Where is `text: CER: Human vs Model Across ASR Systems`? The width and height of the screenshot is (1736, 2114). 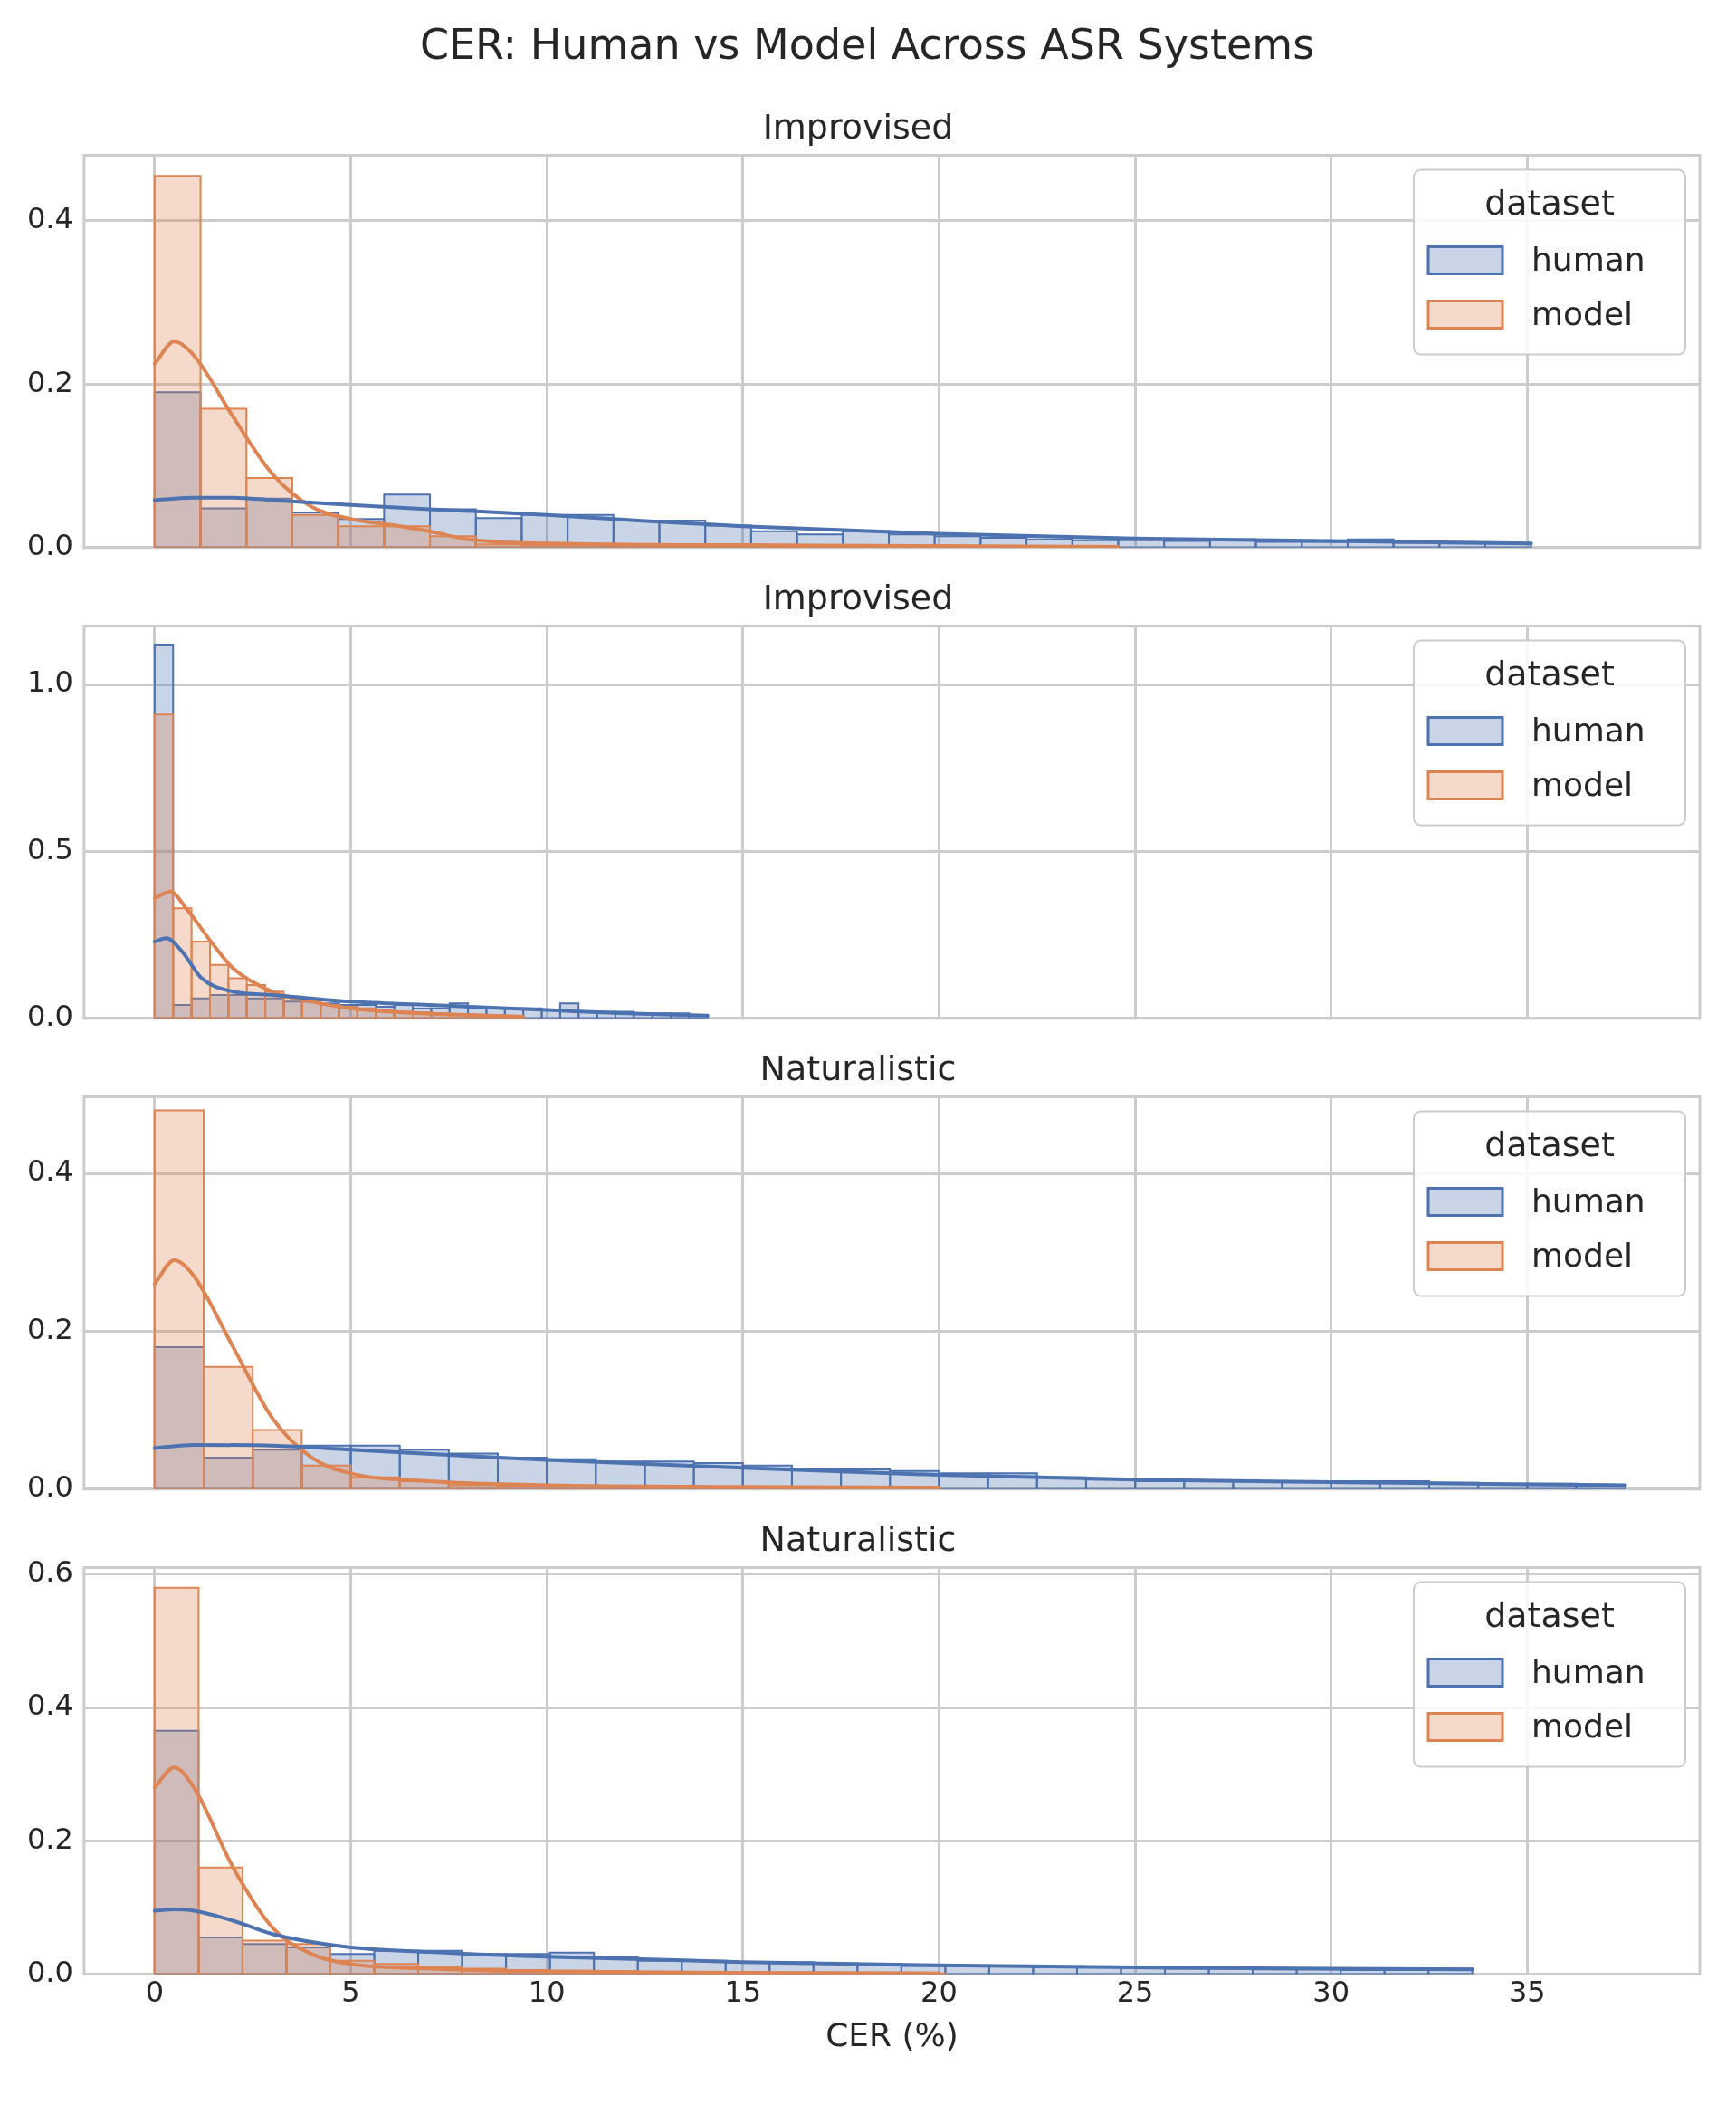 text: CER: Human vs Model Across ASR Systems is located at coordinates (867, 45).